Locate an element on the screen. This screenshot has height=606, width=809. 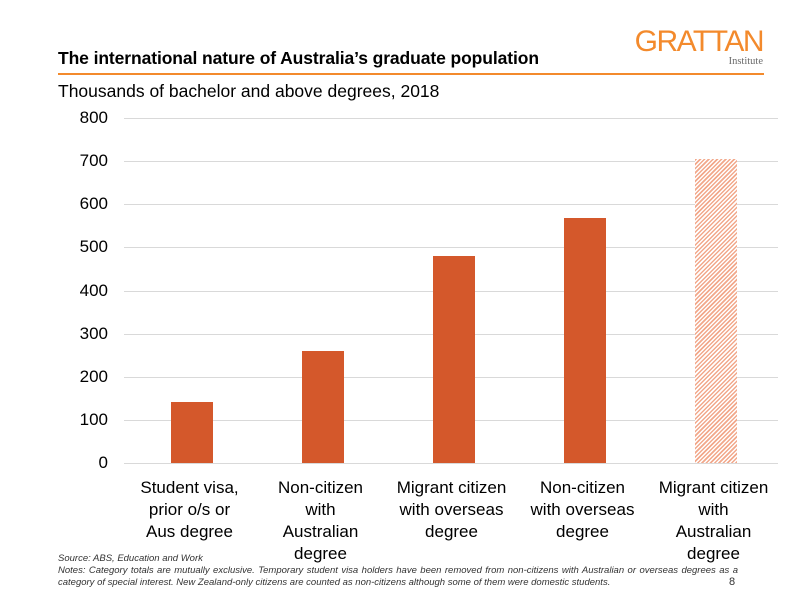
y-tick-label: 800 is located at coordinates (93, 117).